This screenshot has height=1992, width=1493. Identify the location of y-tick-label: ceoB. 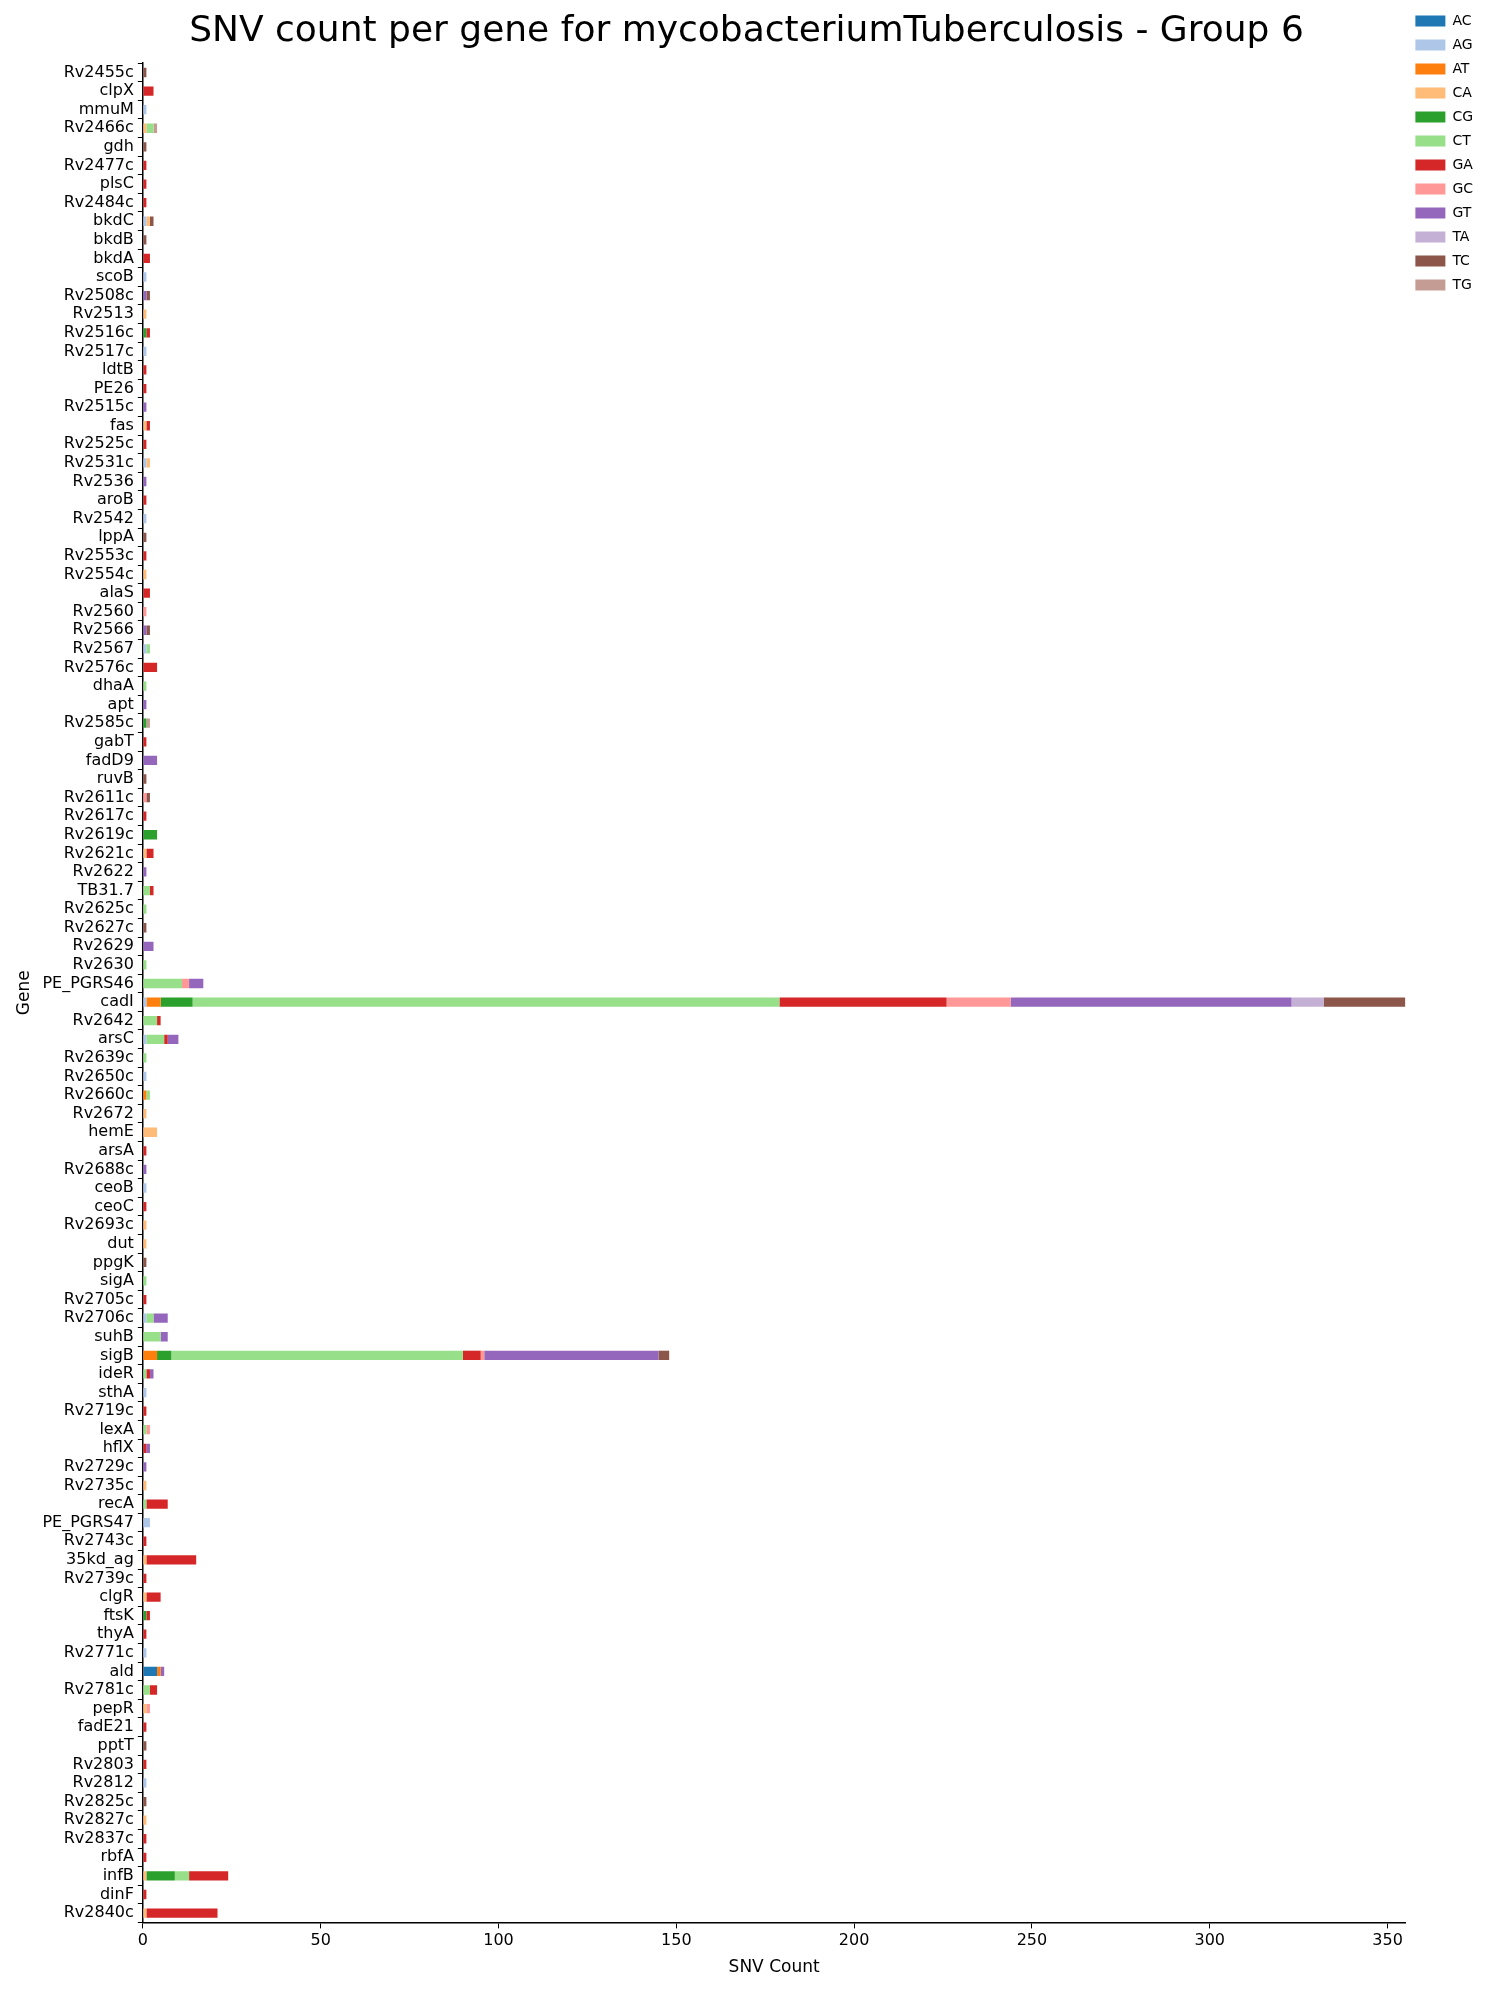
(114, 1187).